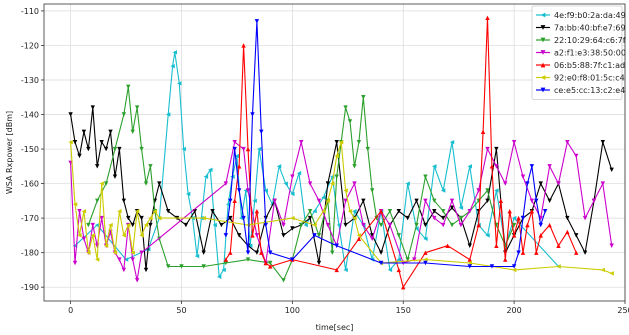 This screenshot has height=335, width=629. What do you see at coordinates (30, 80) in the screenshot?
I see `y-tick-label: -130` at bounding box center [30, 80].